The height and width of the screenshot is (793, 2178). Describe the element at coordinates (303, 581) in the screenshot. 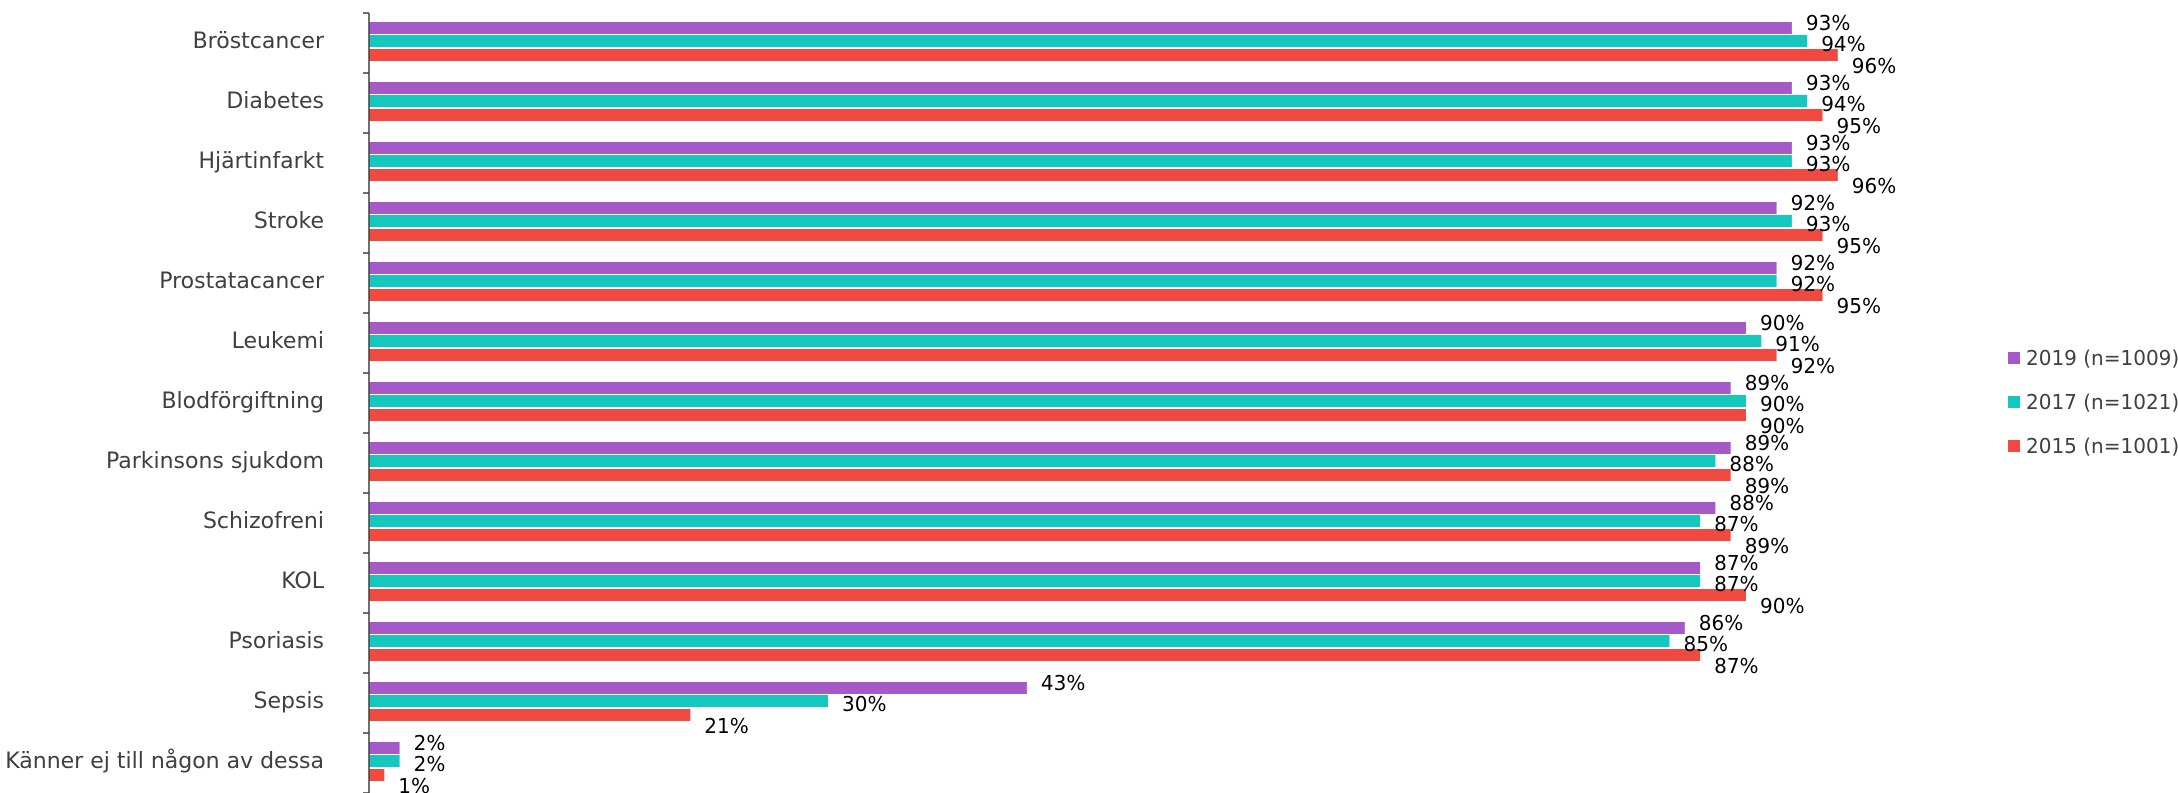

I see `category-label: KOL` at that location.